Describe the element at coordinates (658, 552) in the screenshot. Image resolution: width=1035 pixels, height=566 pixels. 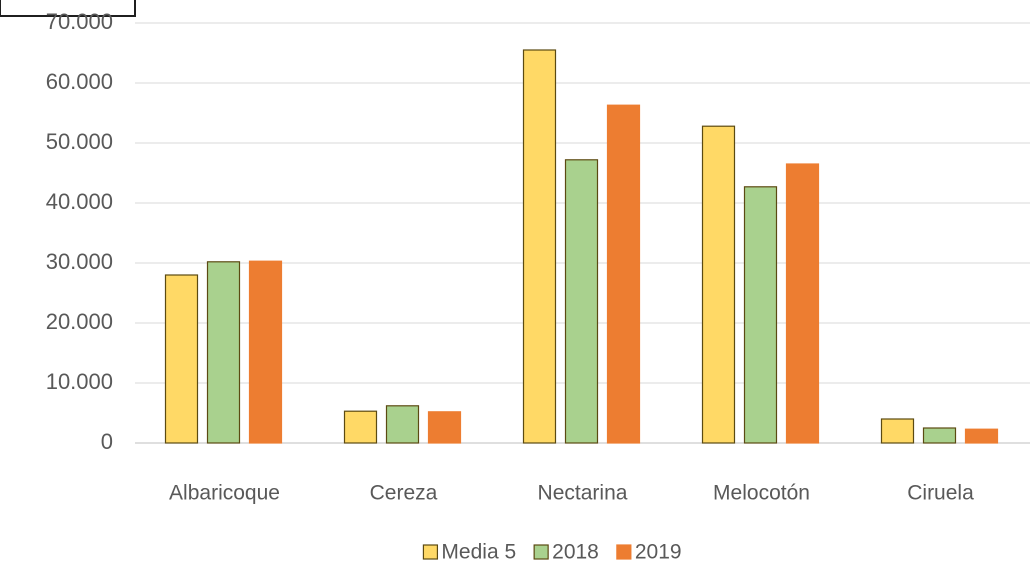
I see `legend-label: 2019` at that location.